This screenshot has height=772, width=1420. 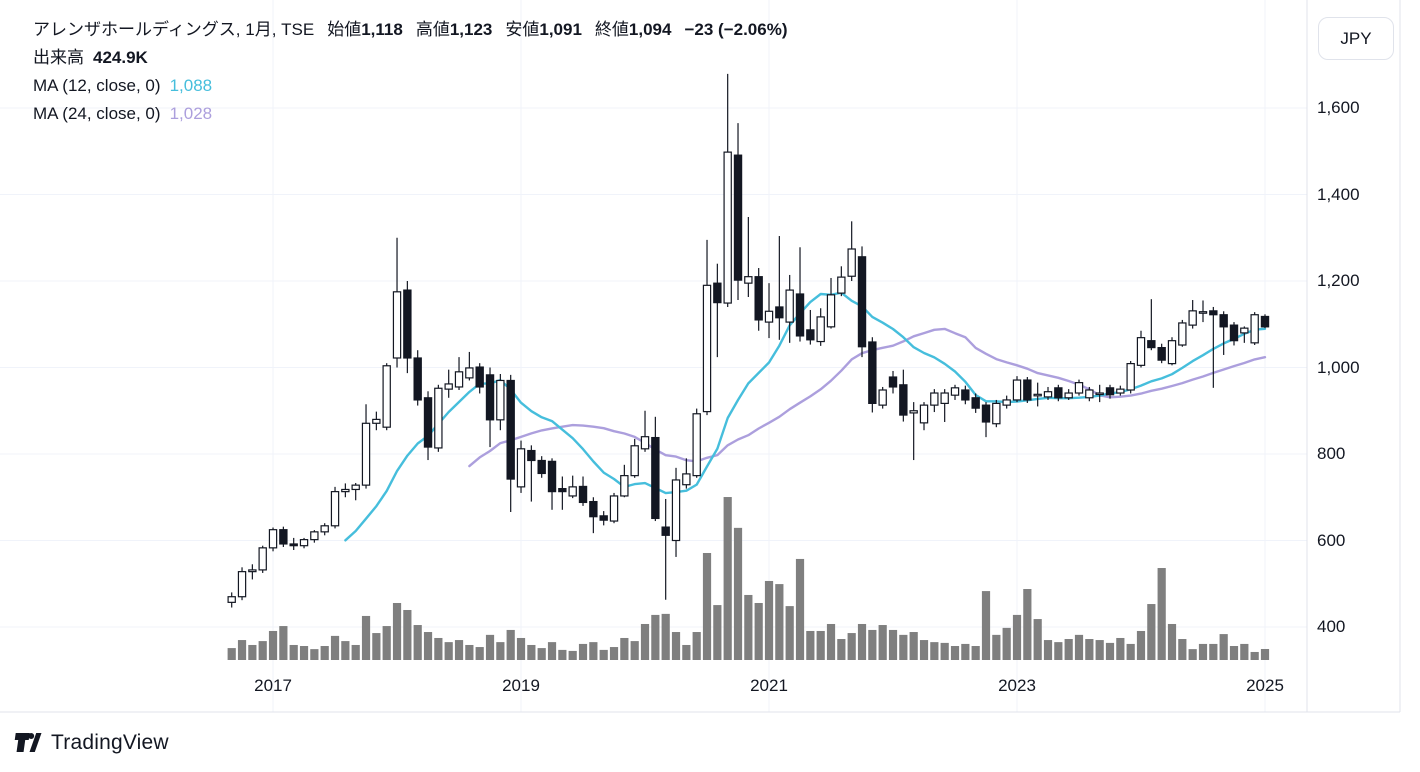 I want to click on ma24-row: MA (24, close, 0) 1,028, so click(x=410, y=117).